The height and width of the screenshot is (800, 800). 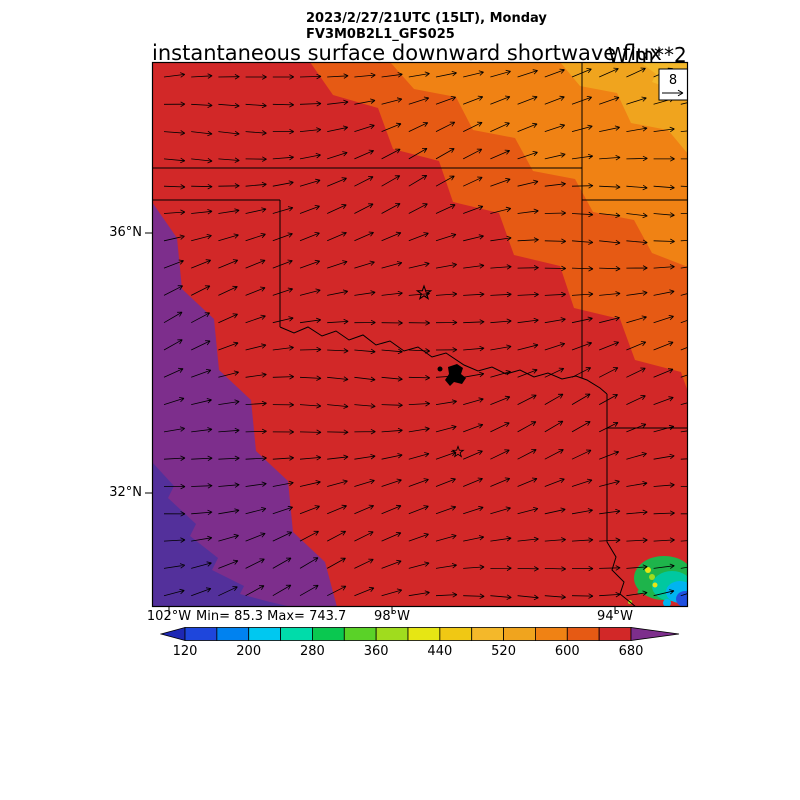 I want to click on colorbar-under-arrow, so click(x=173, y=634).